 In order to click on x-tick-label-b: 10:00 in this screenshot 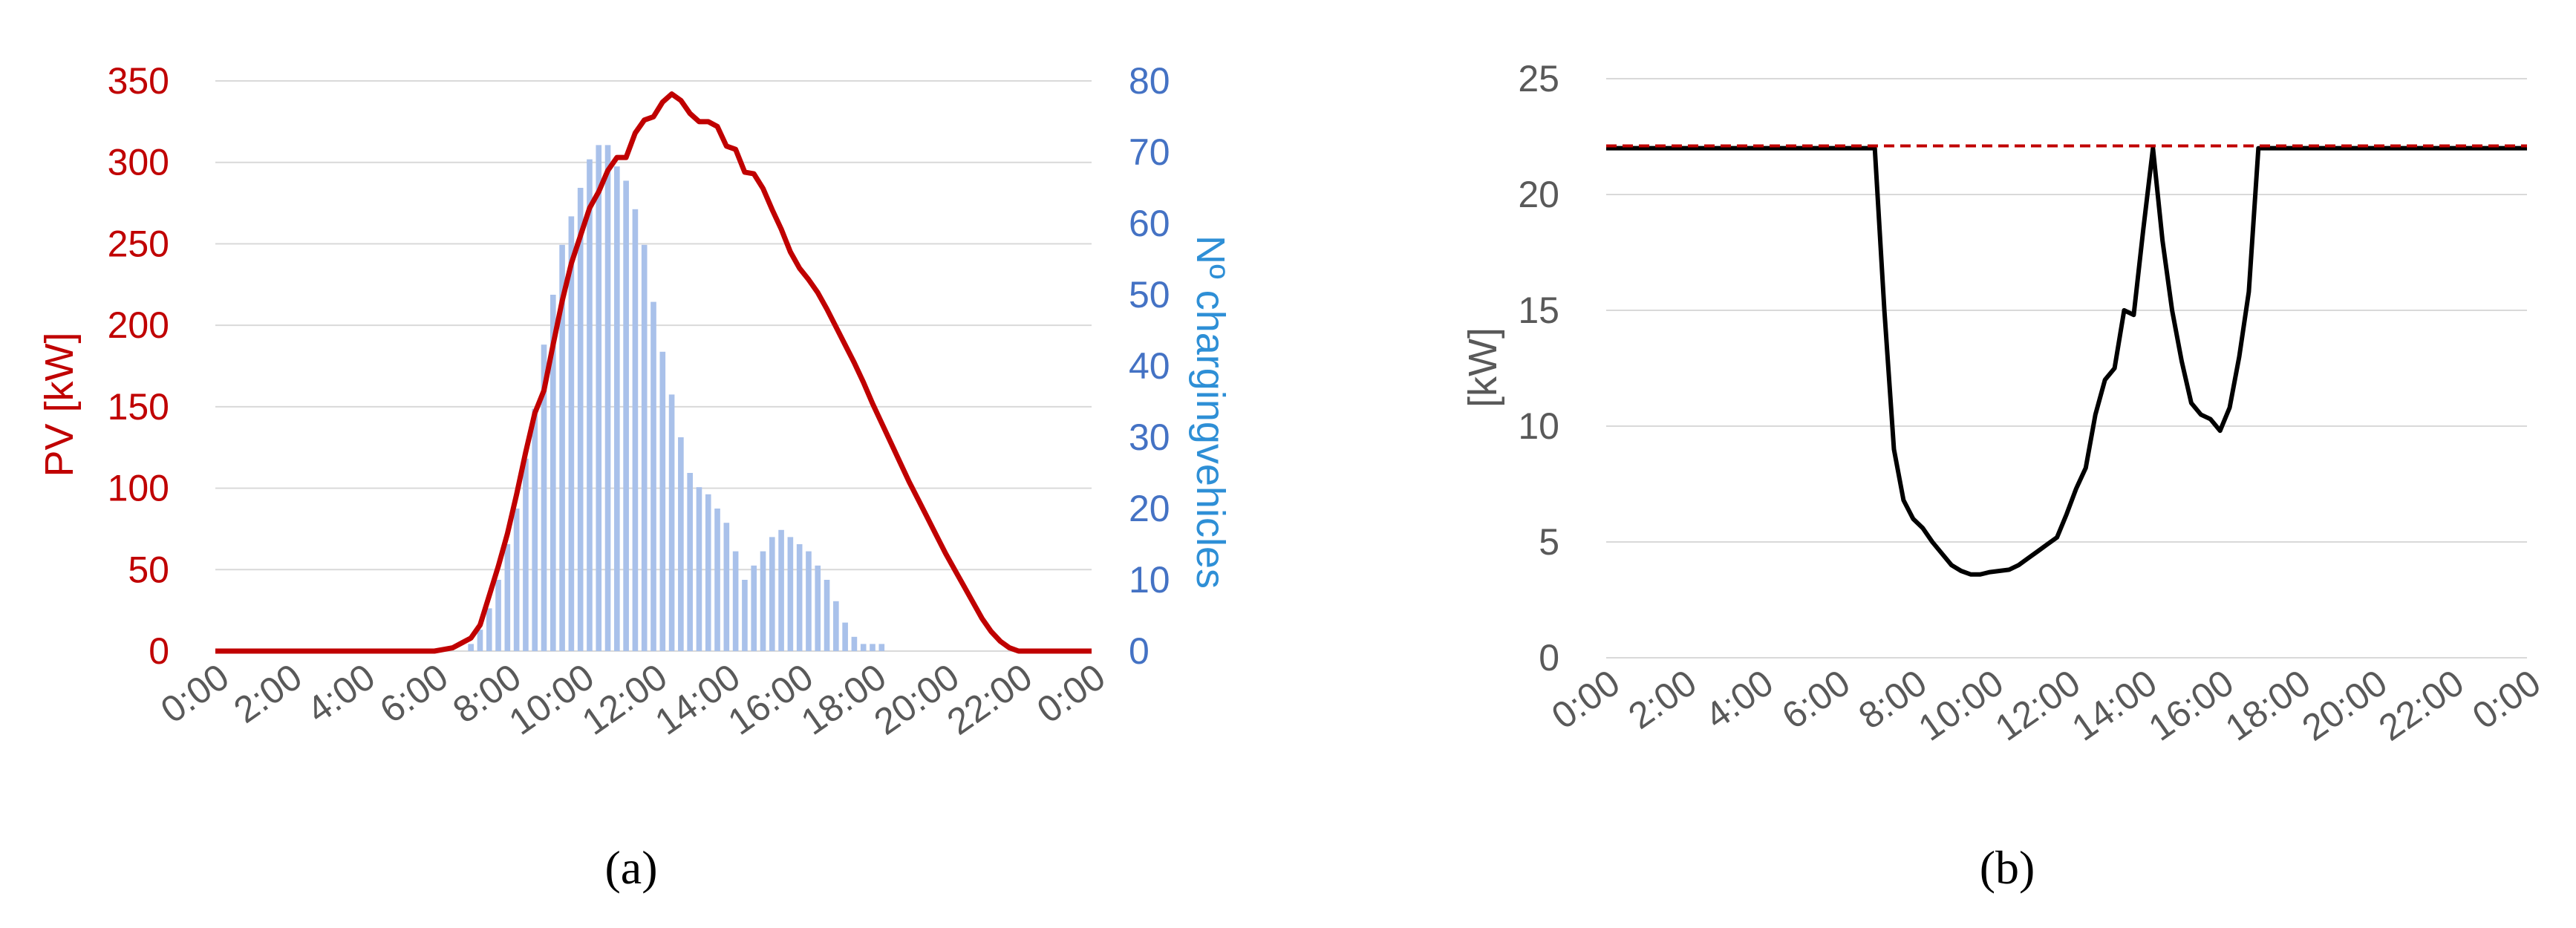, I will do `click(1961, 705)`.